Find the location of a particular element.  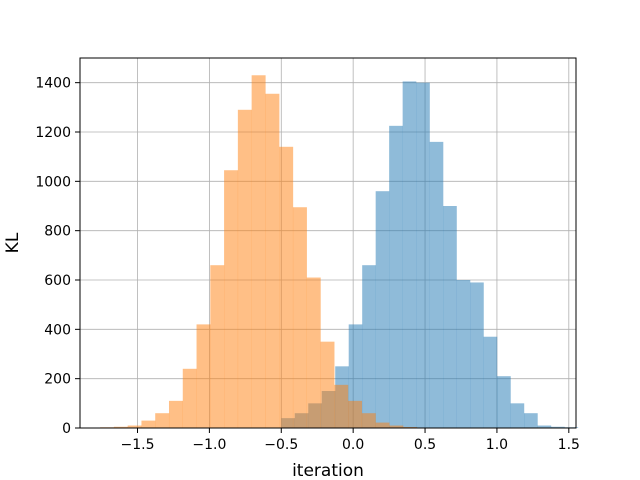

y-tick-label: 1200 is located at coordinates (53, 133).